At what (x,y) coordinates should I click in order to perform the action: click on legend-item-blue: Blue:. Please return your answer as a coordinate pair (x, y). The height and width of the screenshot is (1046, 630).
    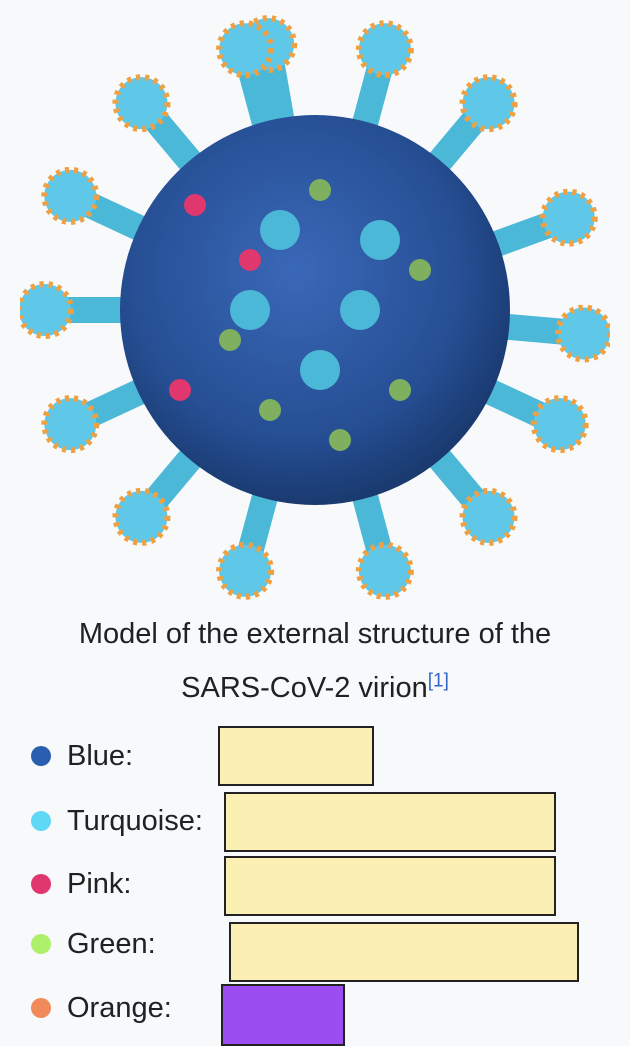
    Looking at the image, I should click on (315, 756).